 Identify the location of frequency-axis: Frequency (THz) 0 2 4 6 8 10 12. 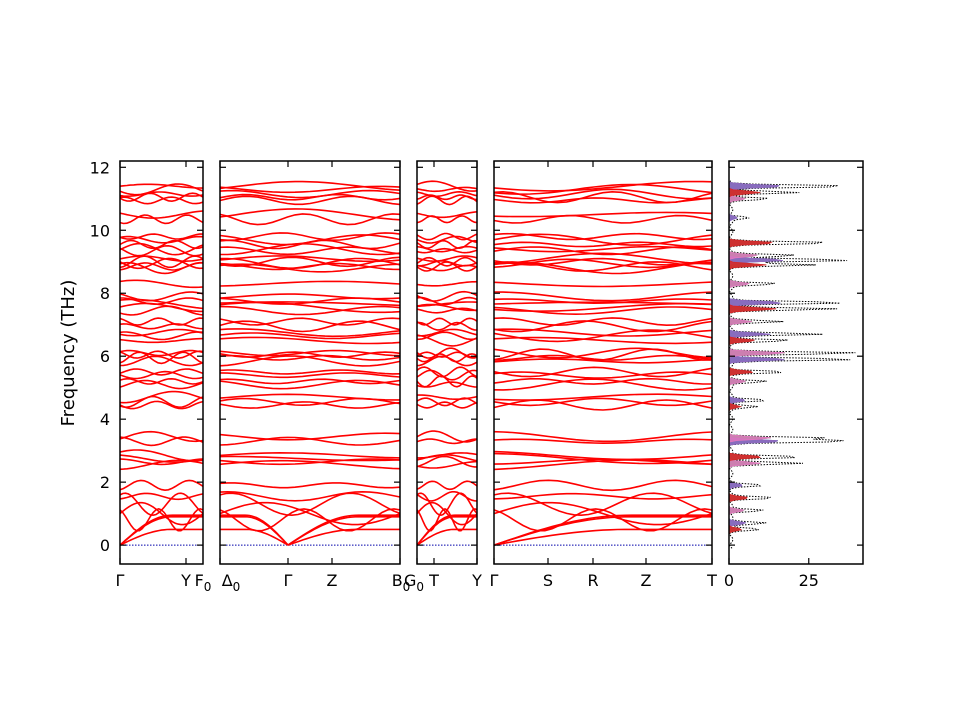
(84, 356).